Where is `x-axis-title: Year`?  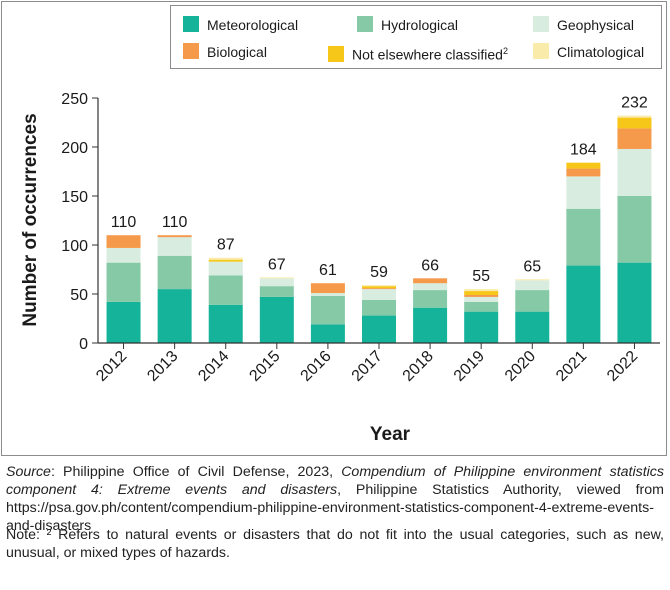
x-axis-title: Year is located at coordinates (390, 434).